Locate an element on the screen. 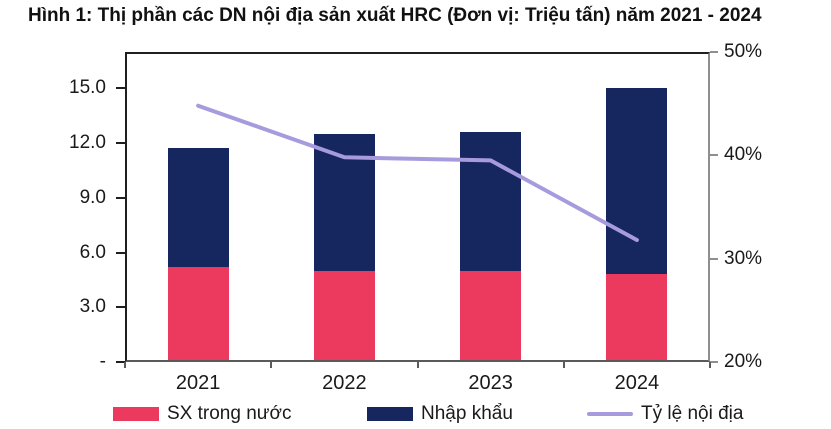 The image size is (831, 429). bar-2022-sx-trong-nuoc is located at coordinates (344, 315).